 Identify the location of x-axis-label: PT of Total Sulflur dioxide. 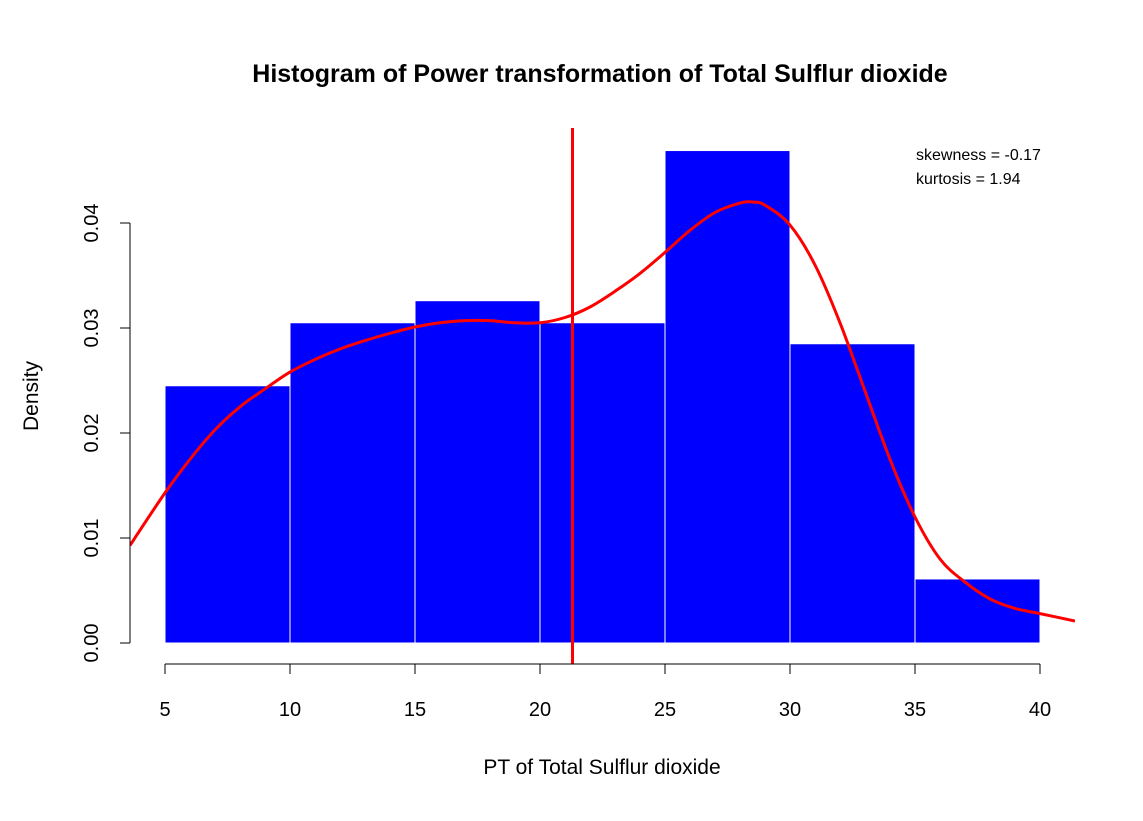
(601, 767).